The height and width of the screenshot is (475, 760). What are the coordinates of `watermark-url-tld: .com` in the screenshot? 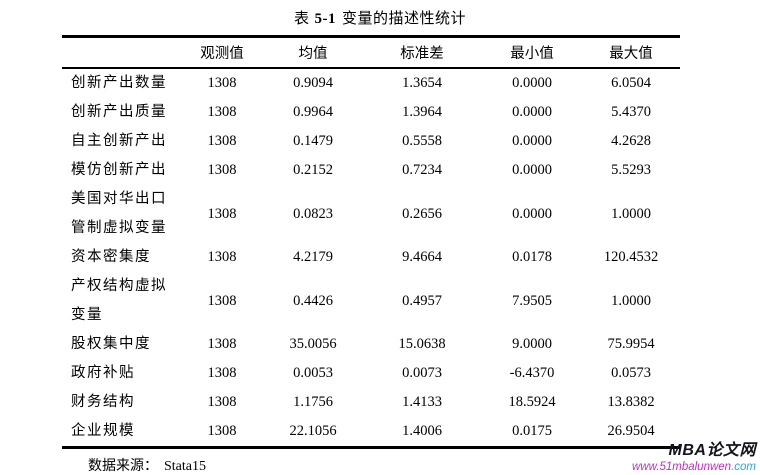 It's located at (743, 466).